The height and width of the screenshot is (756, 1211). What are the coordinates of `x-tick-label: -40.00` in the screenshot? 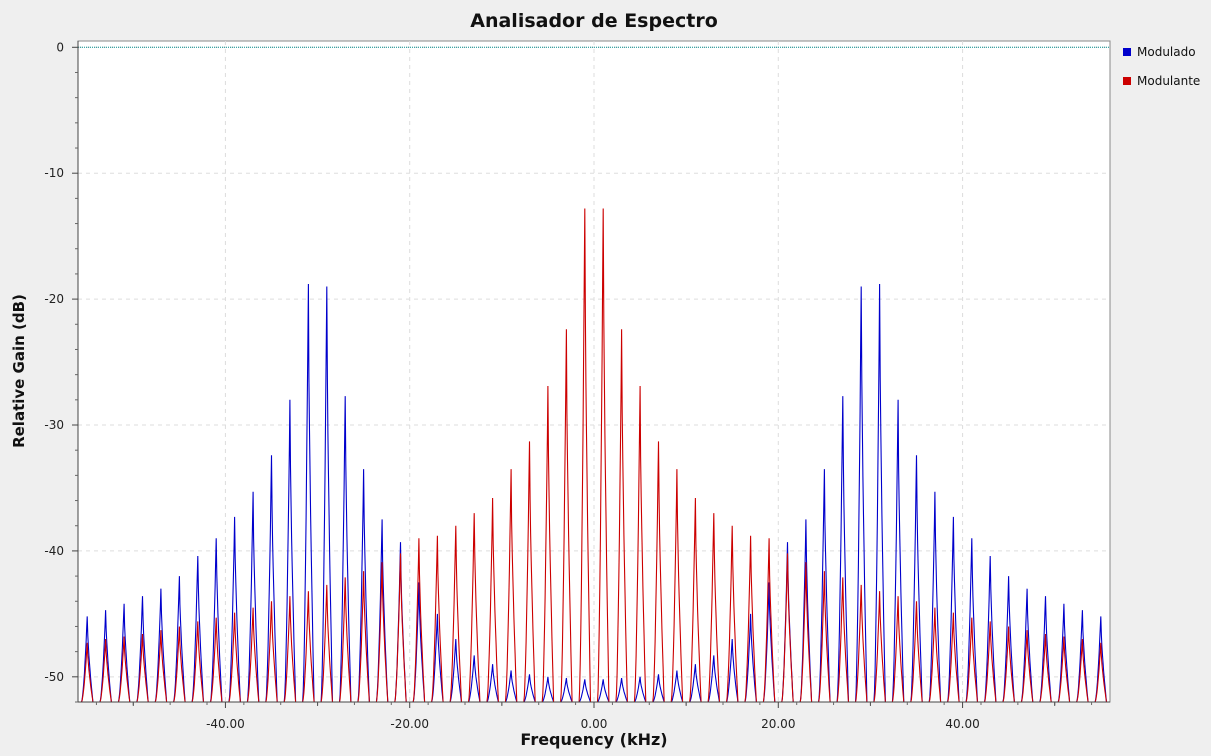 It's located at (225, 724).